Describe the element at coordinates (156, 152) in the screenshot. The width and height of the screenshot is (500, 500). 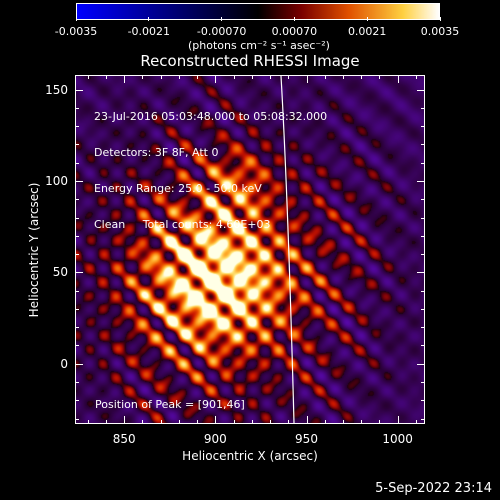
I see `info-detectors: Detectors: 3F 8F, Att 0` at that location.